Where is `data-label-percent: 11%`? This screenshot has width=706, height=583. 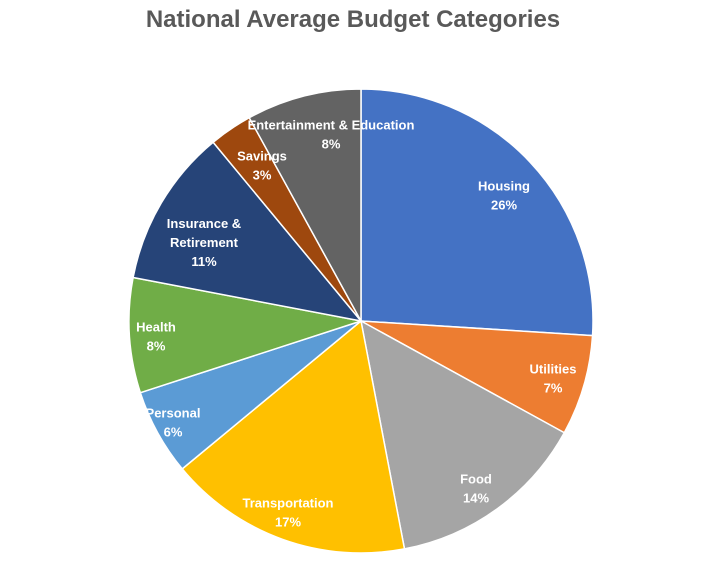
data-label-percent: 11% is located at coordinates (204, 261).